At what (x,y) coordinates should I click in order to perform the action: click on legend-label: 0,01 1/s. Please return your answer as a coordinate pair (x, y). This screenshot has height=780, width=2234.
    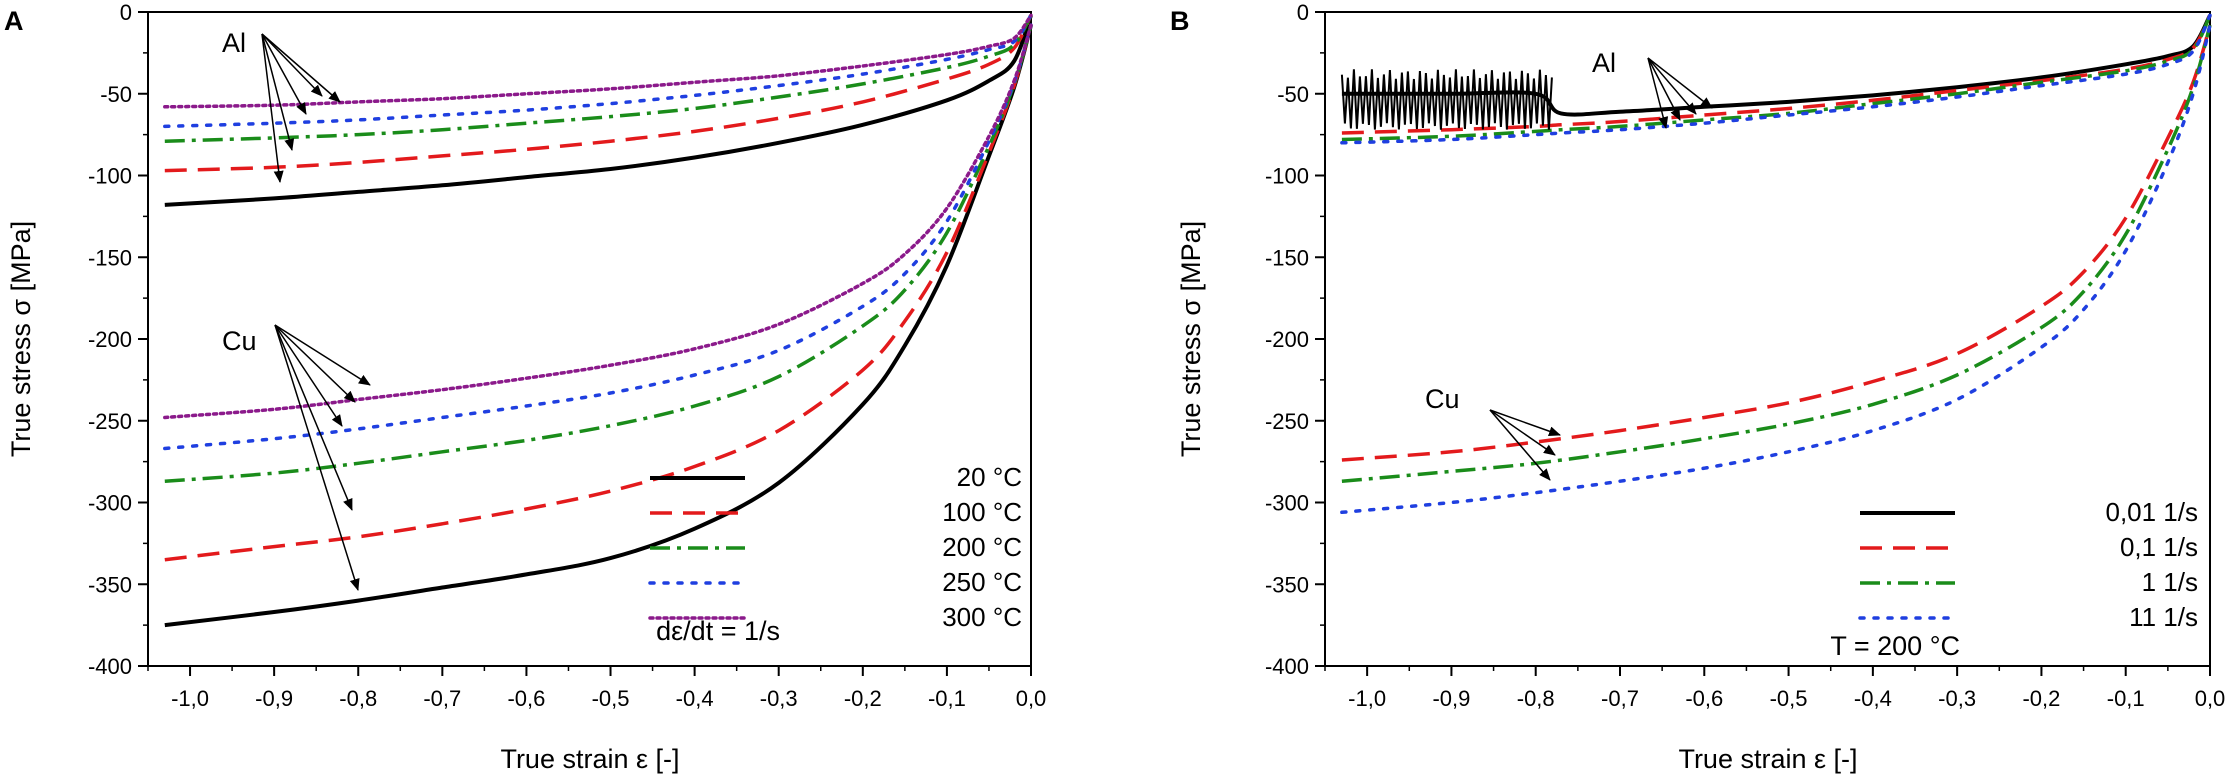
    Looking at the image, I should click on (2151, 512).